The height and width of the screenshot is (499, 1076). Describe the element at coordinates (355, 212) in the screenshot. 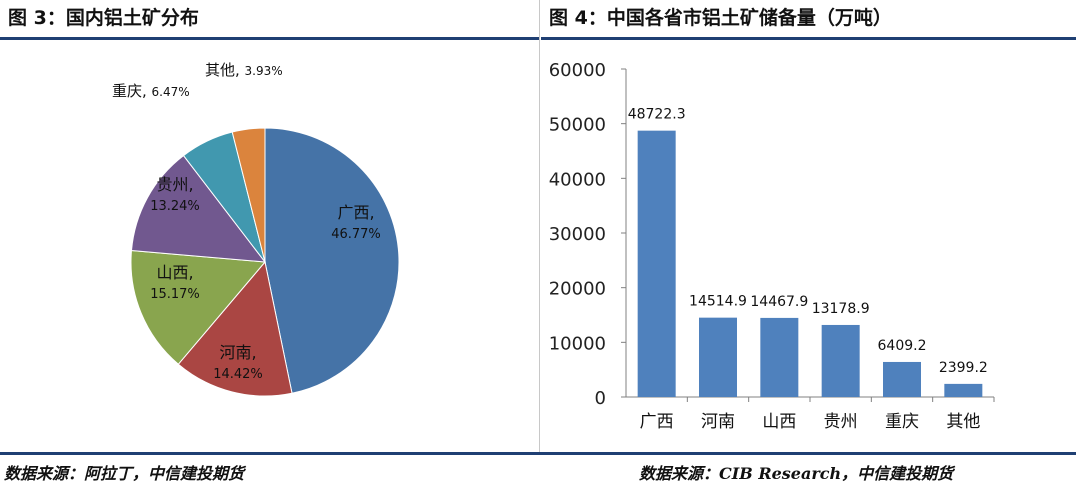

I see `pie-slice-label: 广西,` at that location.